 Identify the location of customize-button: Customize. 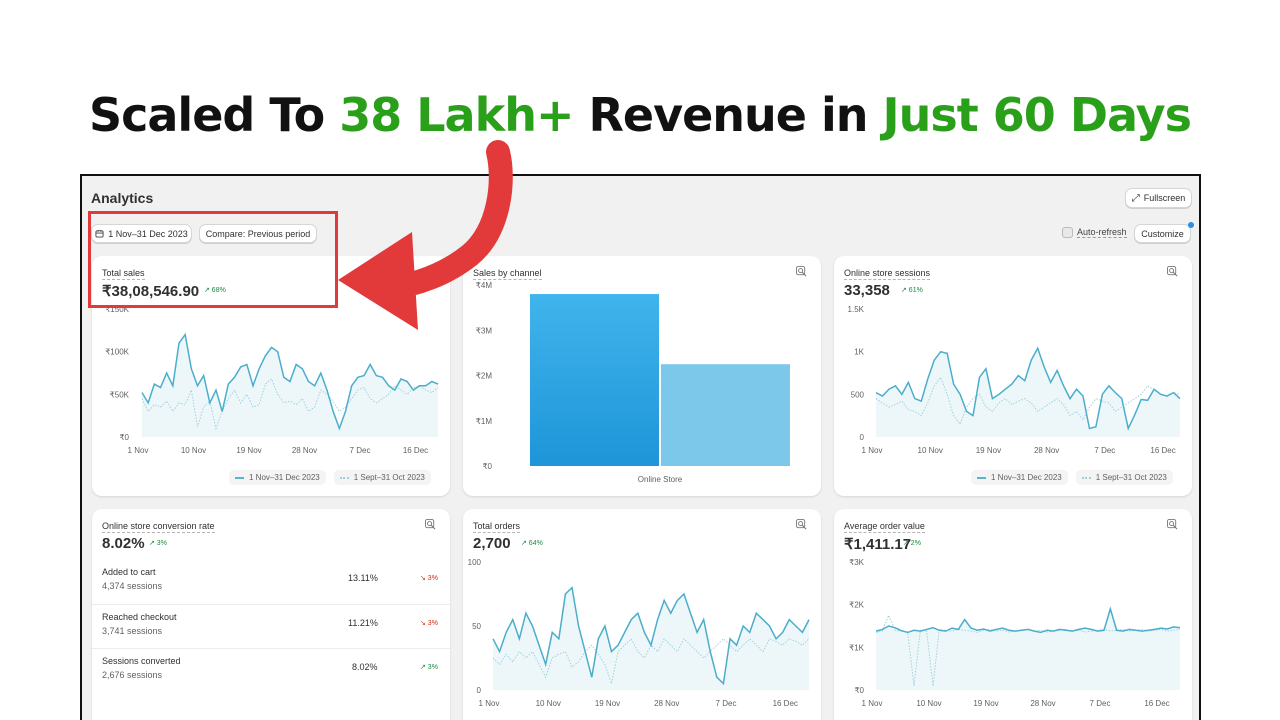
(1162, 233).